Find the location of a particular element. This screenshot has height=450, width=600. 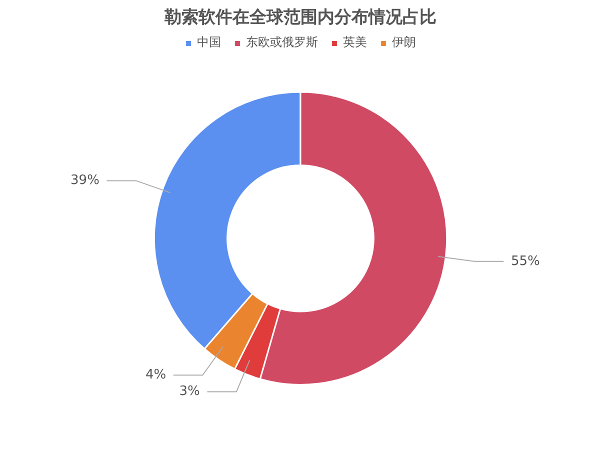

data-label: 39% is located at coordinates (85, 180).